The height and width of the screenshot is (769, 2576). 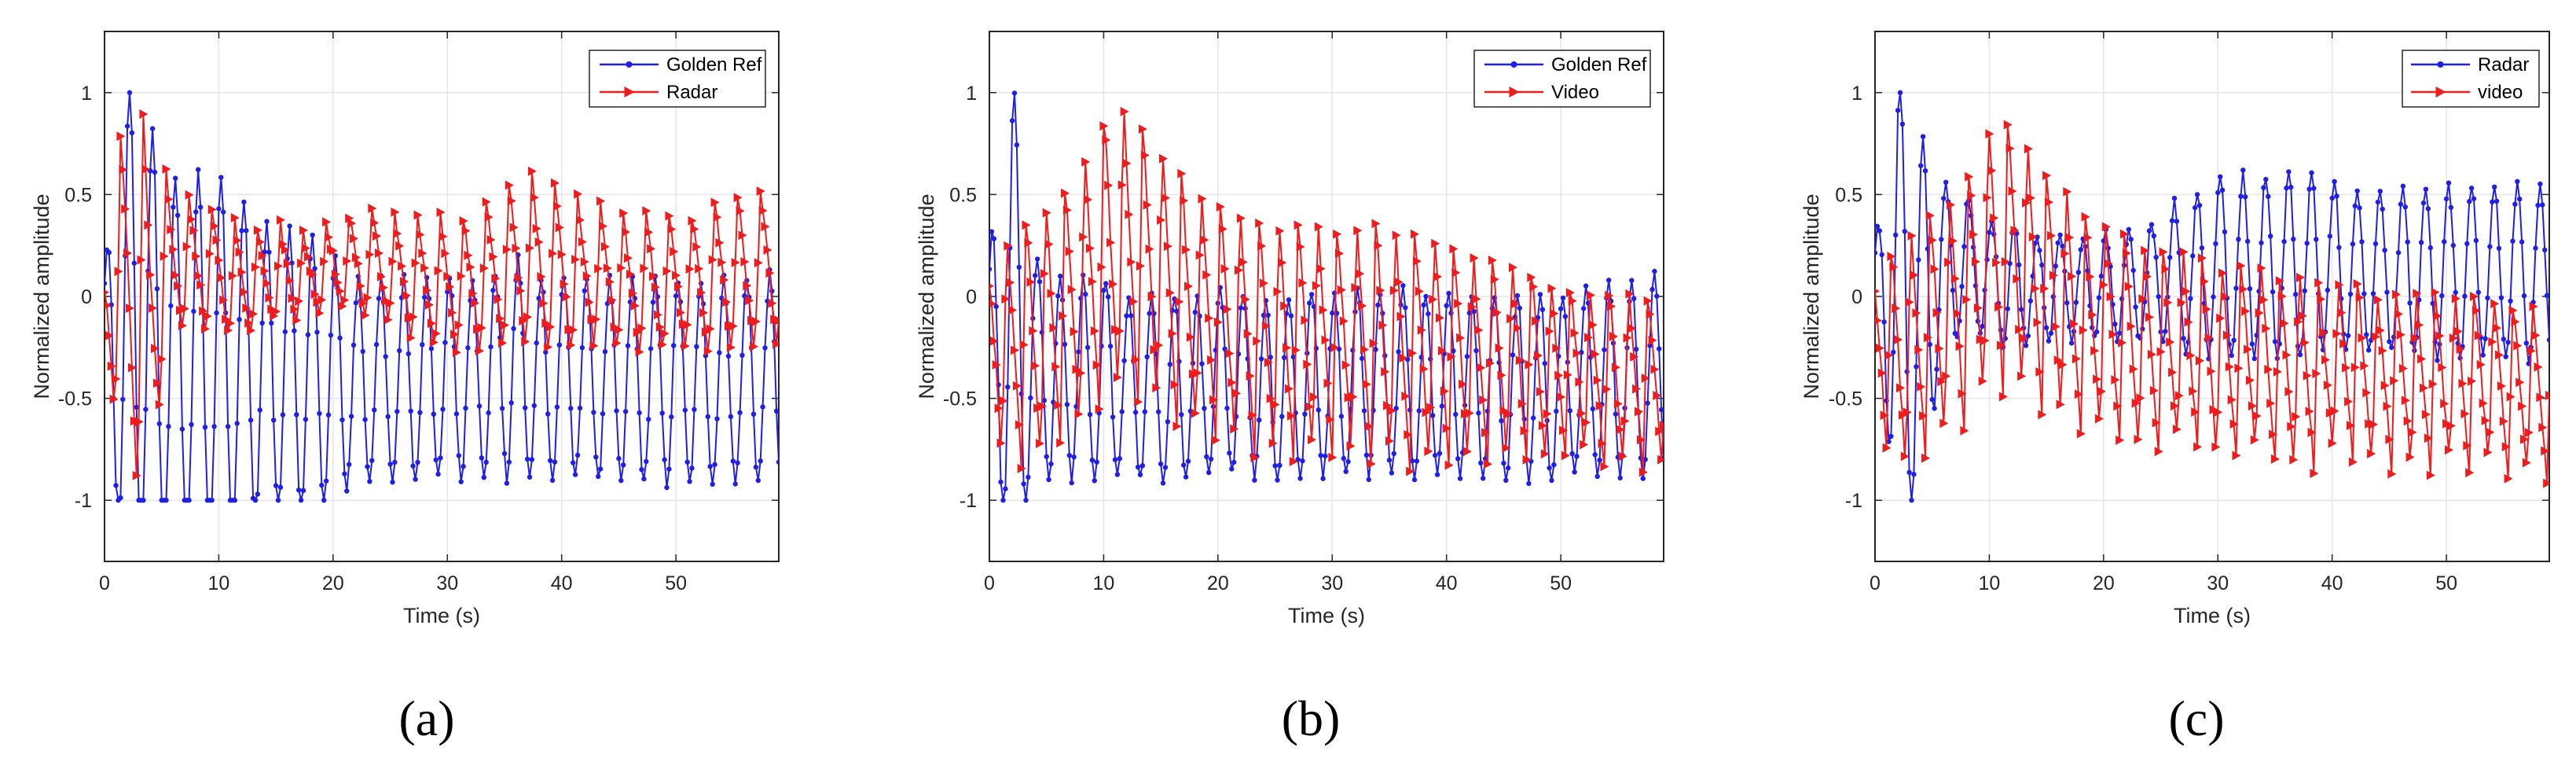 I want to click on legend-label-golden-ref: Golden Ref, so click(x=1599, y=64).